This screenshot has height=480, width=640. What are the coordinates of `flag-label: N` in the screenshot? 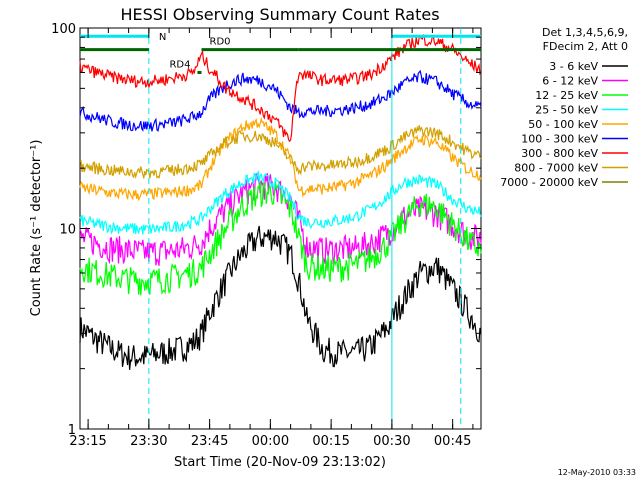 It's located at (162, 37).